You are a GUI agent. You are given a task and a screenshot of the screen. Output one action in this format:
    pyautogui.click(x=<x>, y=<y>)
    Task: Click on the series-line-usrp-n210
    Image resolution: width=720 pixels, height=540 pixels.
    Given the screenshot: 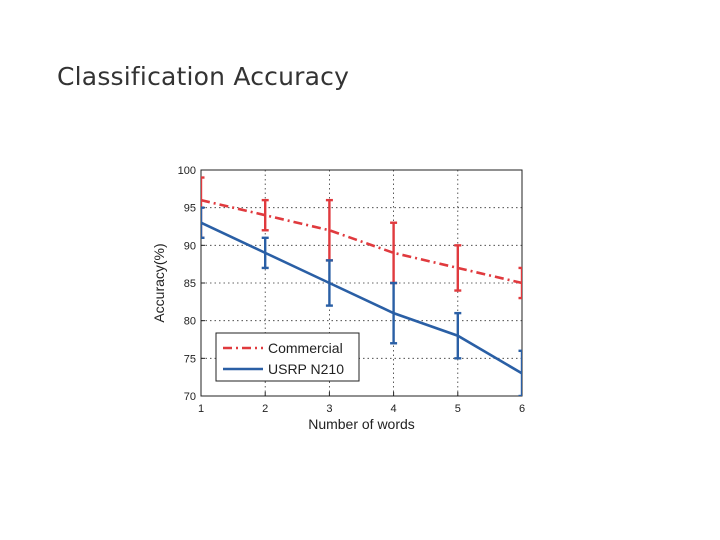 What is the action you would take?
    pyautogui.click(x=361, y=298)
    